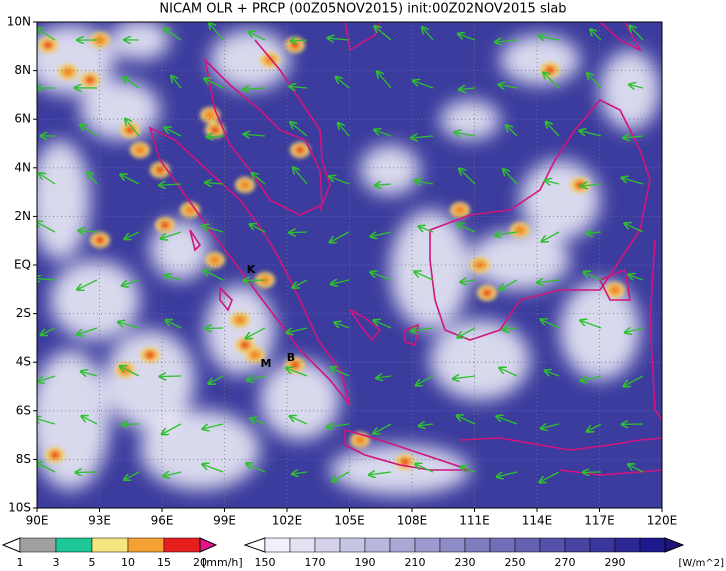 Image resolution: width=726 pixels, height=571 pixels. I want to click on colorbar-label: 20, so click(200, 562).